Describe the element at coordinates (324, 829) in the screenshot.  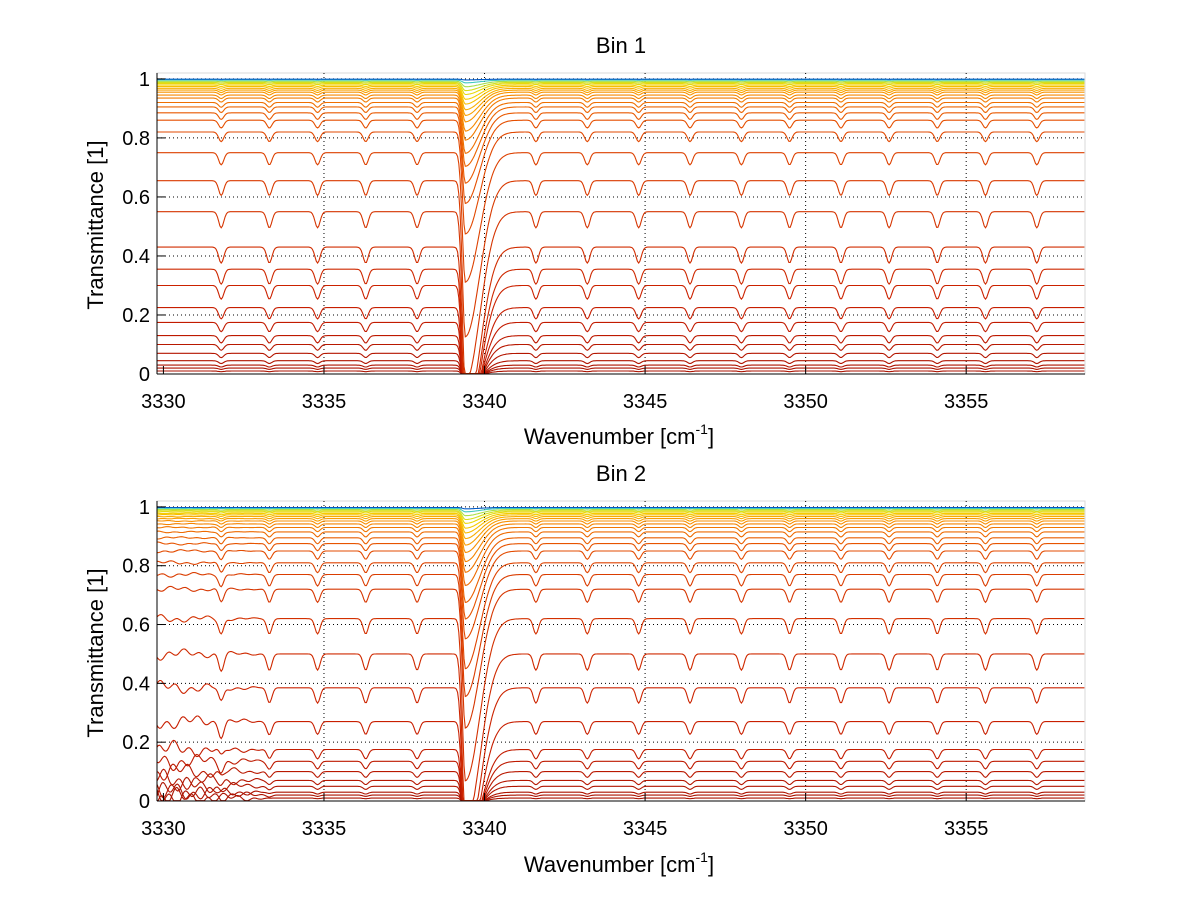
I see `x-tick-label: 3335` at that location.